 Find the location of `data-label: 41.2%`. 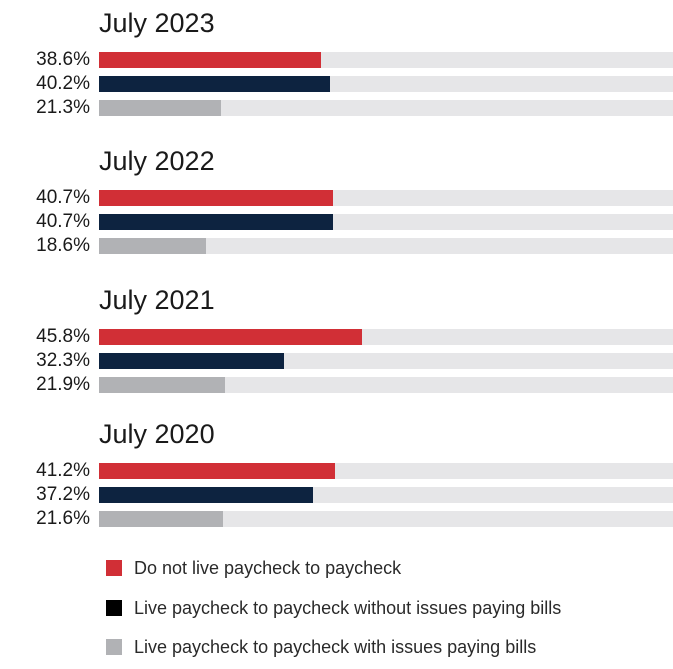

data-label: 41.2% is located at coordinates (63, 470).